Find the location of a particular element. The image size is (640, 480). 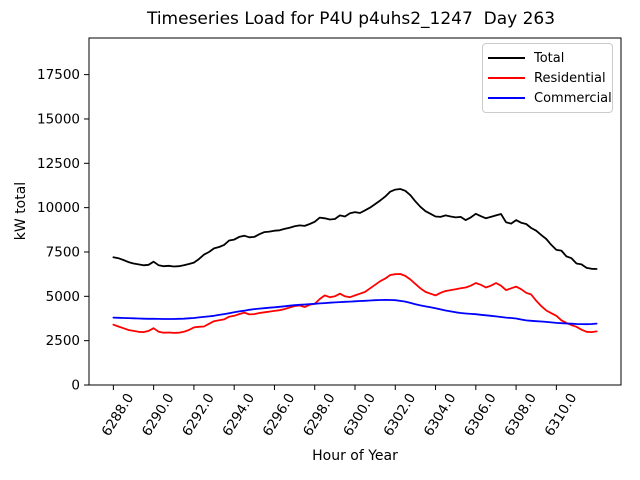

x-tick-label: 6298.0 is located at coordinates (319, 415).